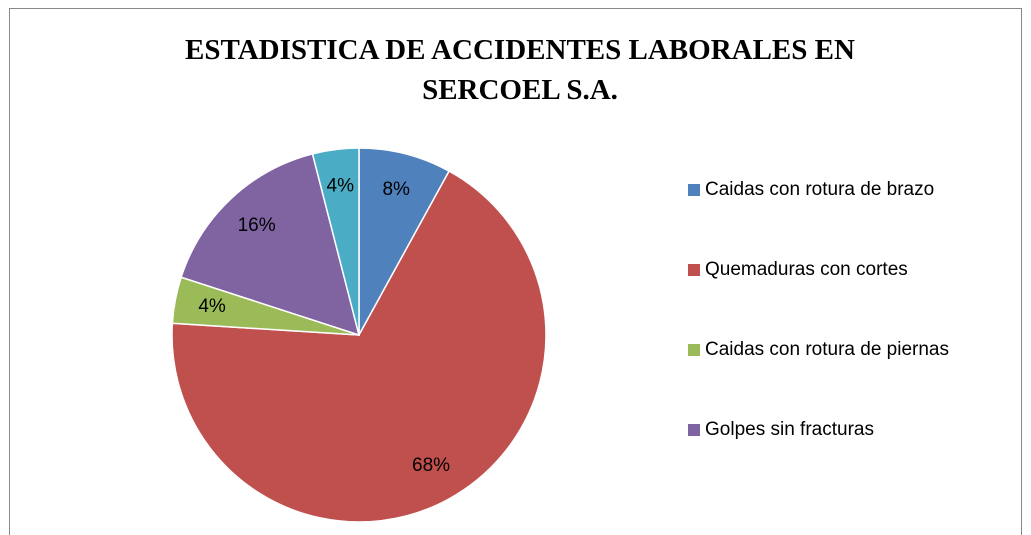  What do you see at coordinates (396, 189) in the screenshot?
I see `data-label: 8%` at bounding box center [396, 189].